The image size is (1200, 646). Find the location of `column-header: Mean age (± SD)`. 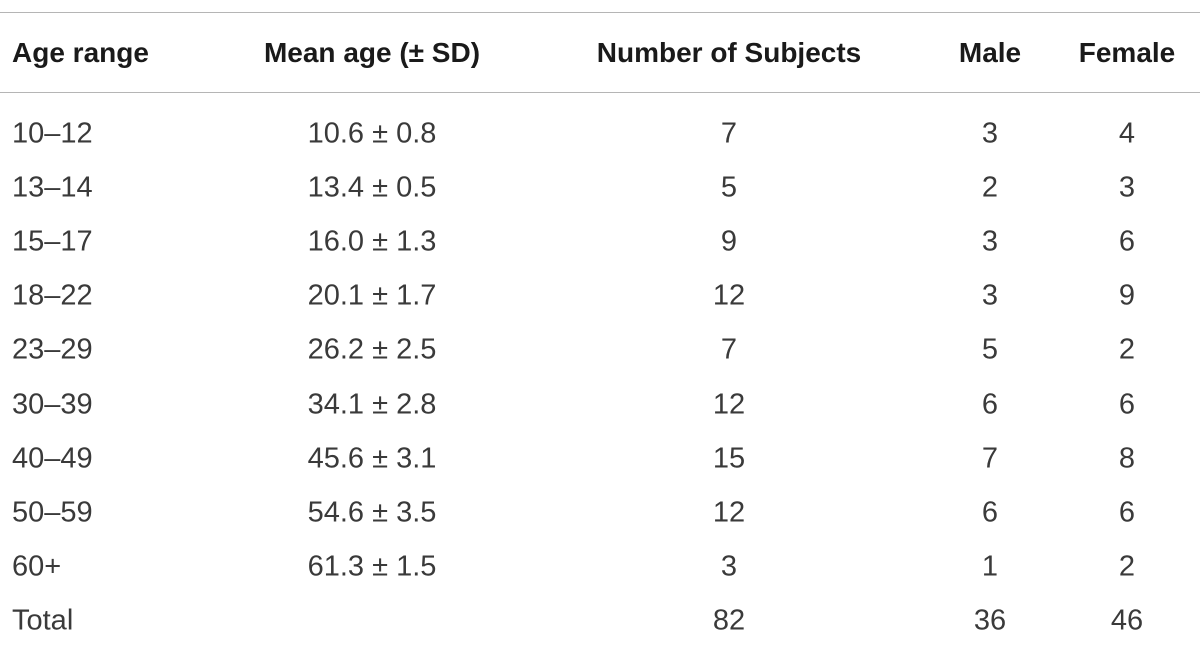

column-header: Mean age (± SD) is located at coordinates (372, 52).